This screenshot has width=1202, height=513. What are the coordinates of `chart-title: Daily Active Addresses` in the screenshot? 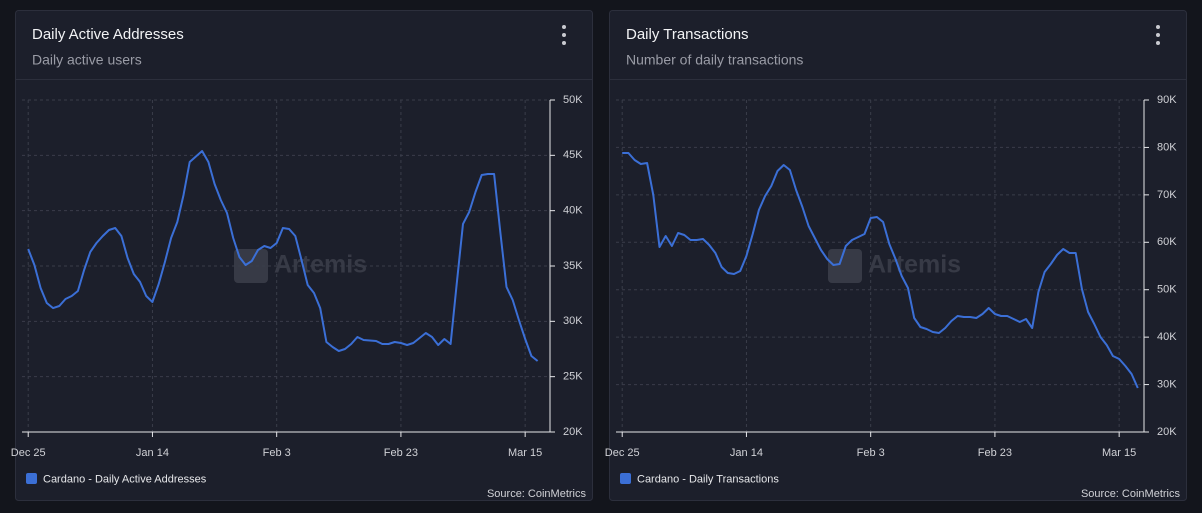 It's located at (108, 34).